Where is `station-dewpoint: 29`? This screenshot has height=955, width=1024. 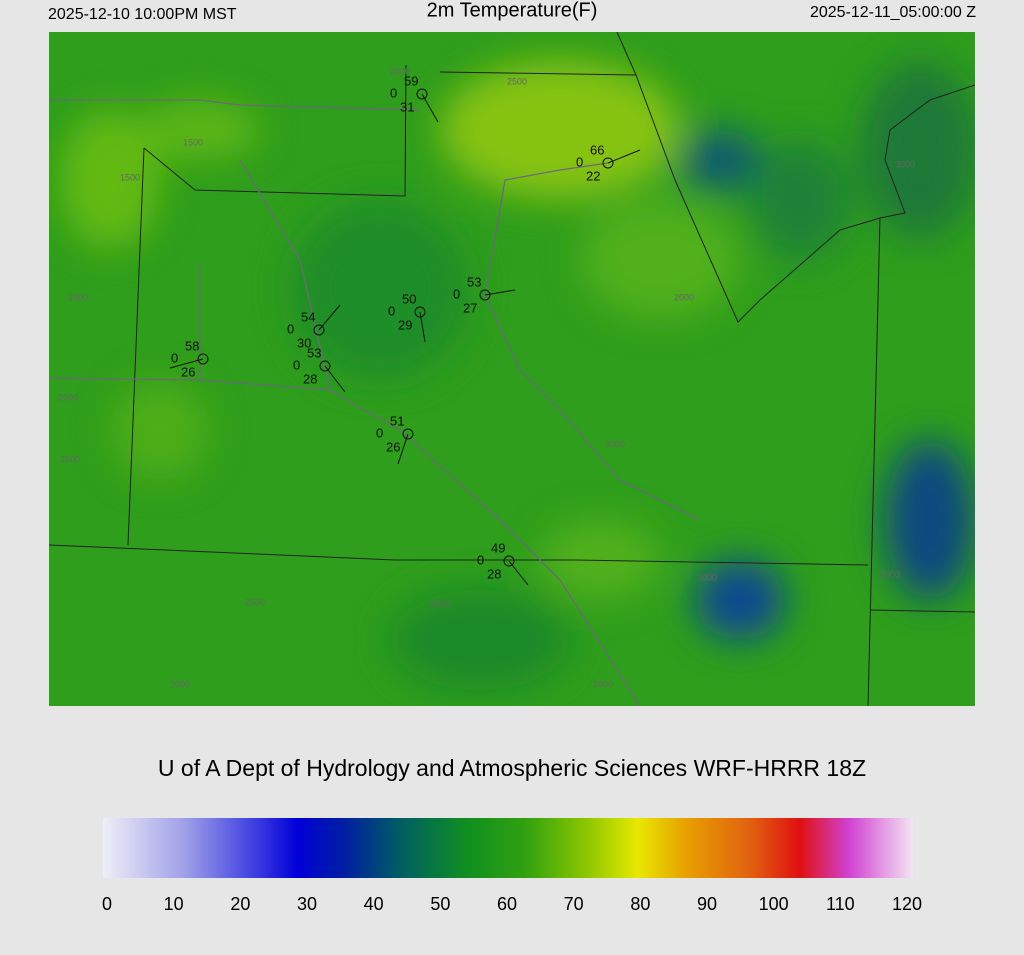
station-dewpoint: 29 is located at coordinates (405, 324).